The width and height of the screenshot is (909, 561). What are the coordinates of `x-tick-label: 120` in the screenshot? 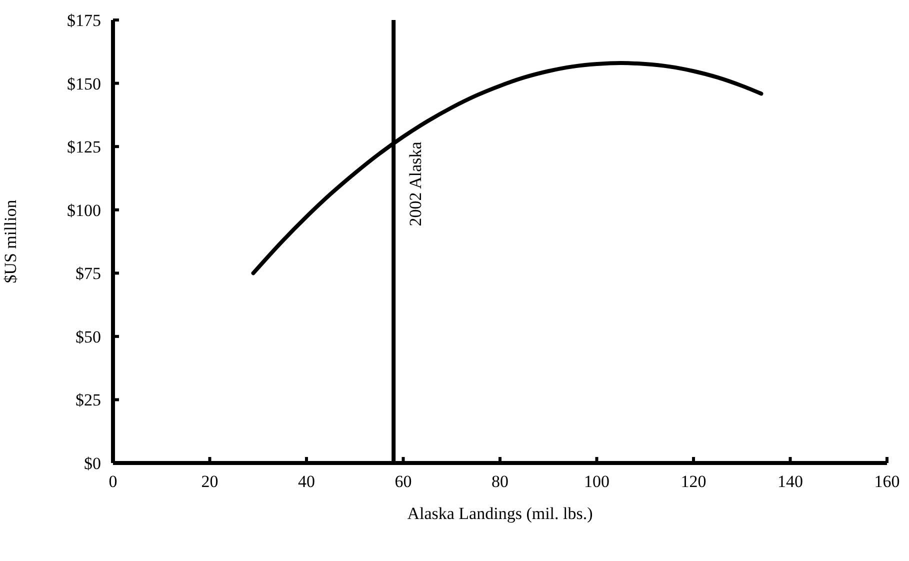 It's located at (693, 482).